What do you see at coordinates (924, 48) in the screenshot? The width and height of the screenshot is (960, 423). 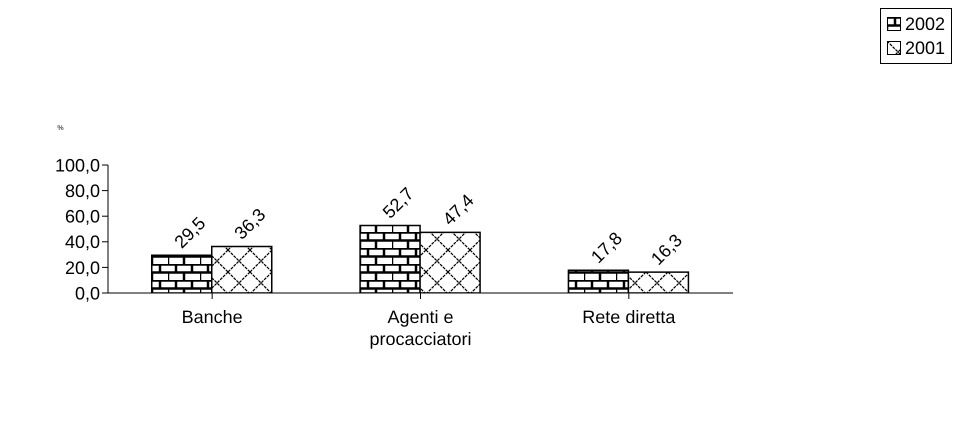 I see `legend-label: 2001` at bounding box center [924, 48].